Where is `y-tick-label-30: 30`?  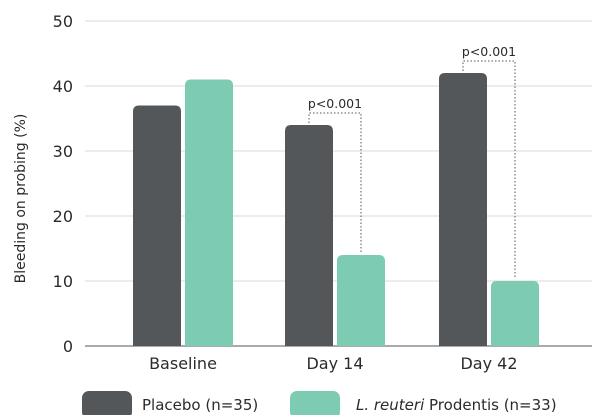 y-tick-label-30: 30 is located at coordinates (63, 151).